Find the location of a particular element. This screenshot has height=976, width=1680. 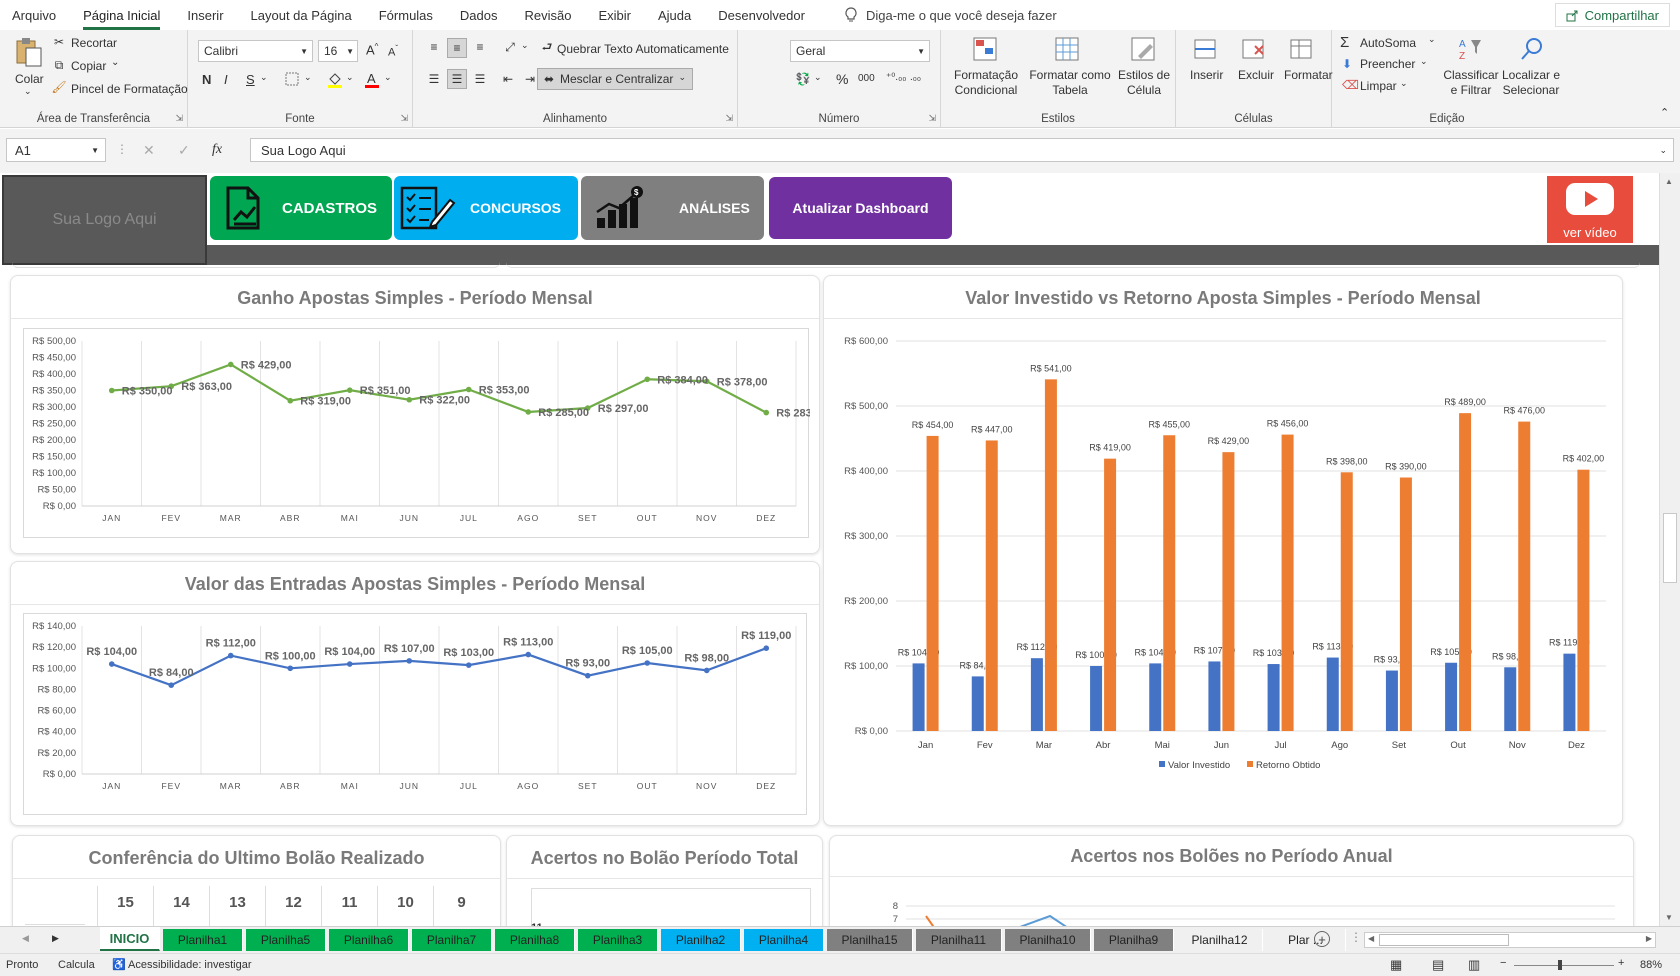

refresh-dashboard-button: Atualizar Dashboard is located at coordinates (860, 208).